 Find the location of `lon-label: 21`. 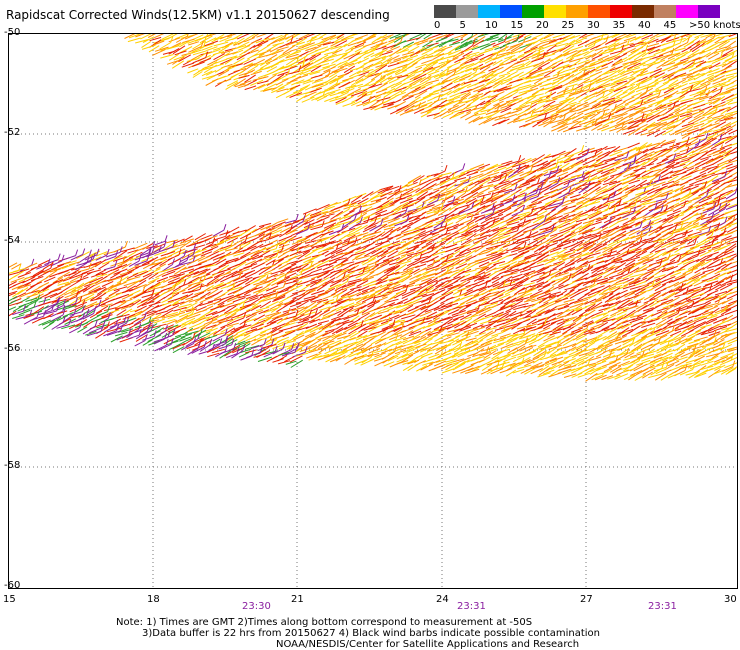

lon-label: 21 is located at coordinates (297, 599).